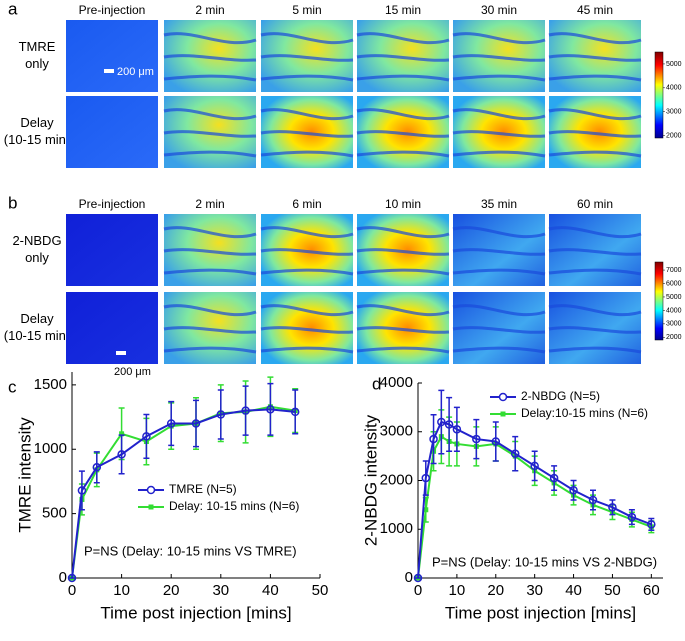  What do you see at coordinates (36, 240) in the screenshot?
I see `row-label: 2-NBDG` at bounding box center [36, 240].